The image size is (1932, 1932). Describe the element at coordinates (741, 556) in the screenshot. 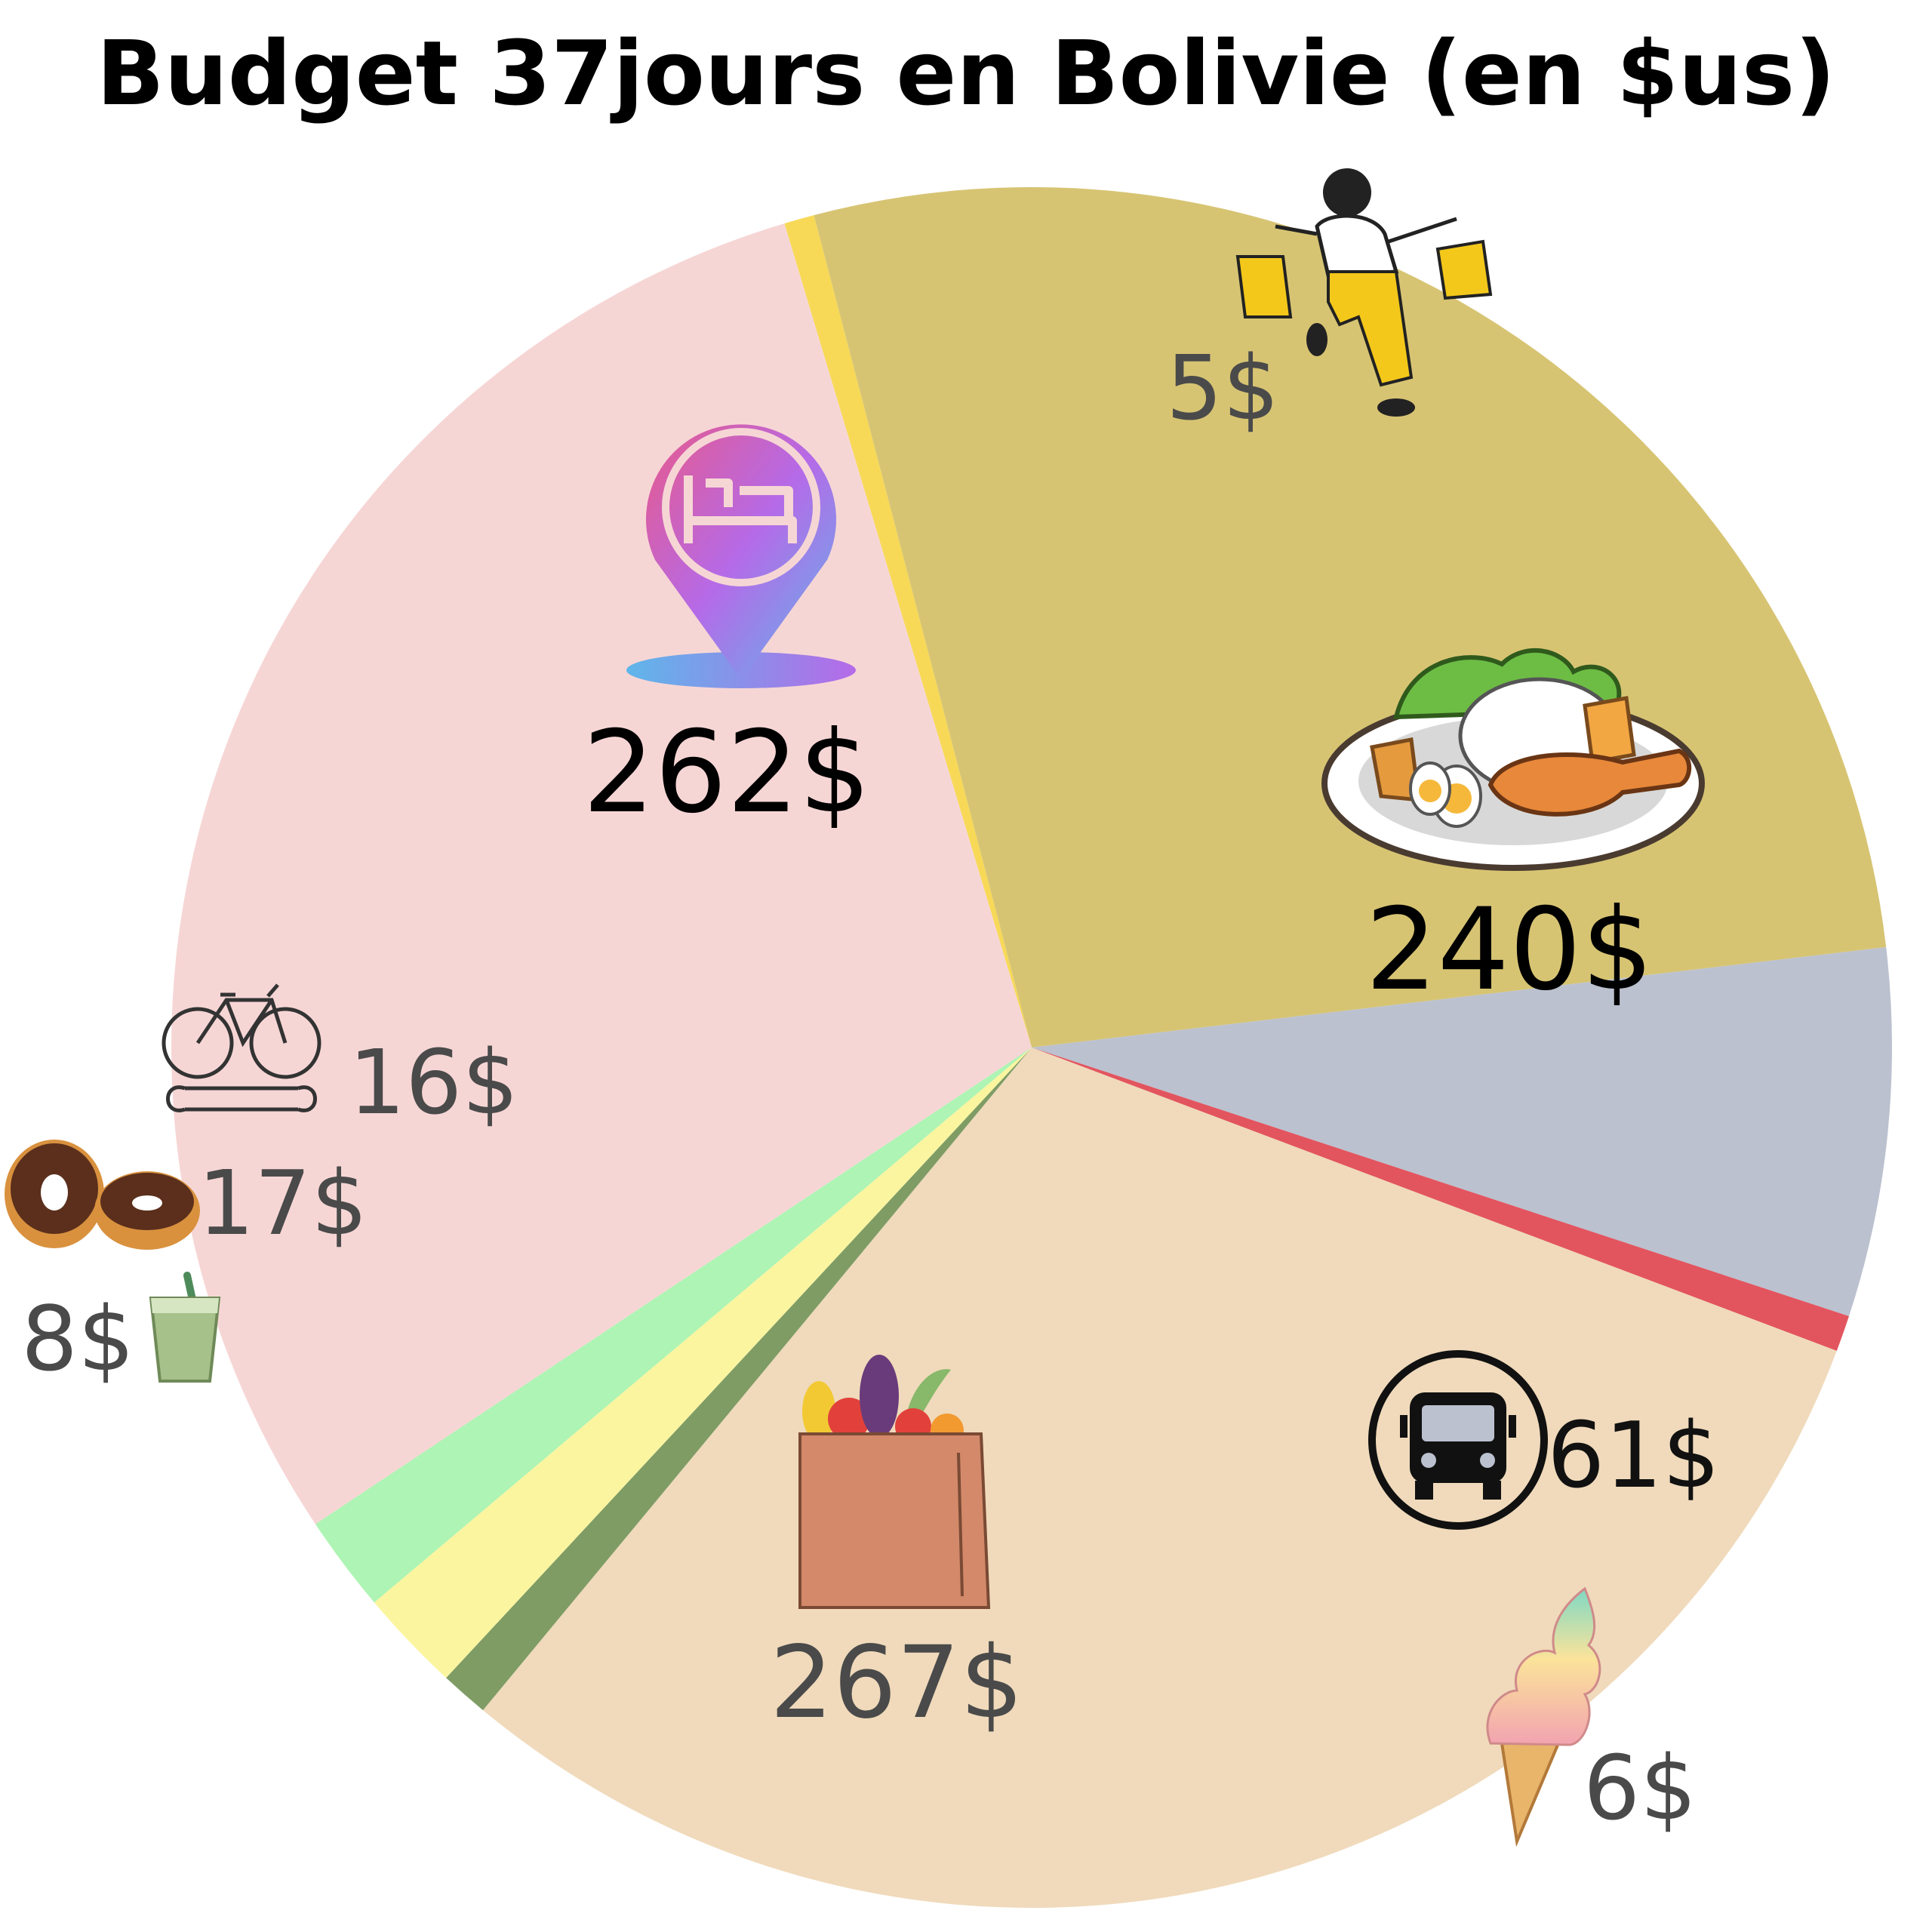

I see `hotel-pin-icon` at that location.